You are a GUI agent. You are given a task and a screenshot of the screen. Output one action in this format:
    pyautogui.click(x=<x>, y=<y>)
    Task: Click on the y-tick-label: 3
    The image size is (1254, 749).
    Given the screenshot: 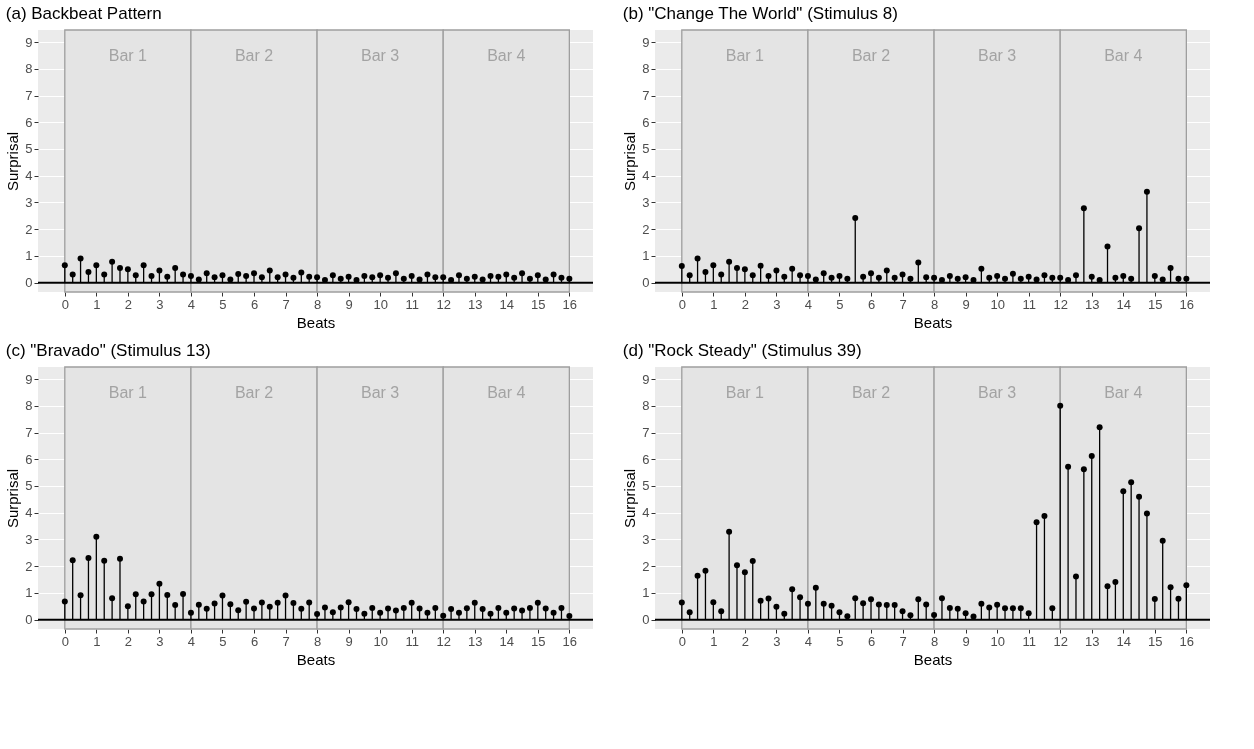 What is the action you would take?
    pyautogui.click(x=646, y=202)
    